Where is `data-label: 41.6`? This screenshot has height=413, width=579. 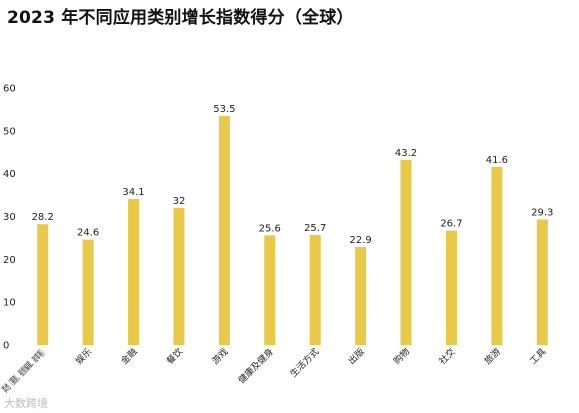
data-label: 41.6 is located at coordinates (497, 160).